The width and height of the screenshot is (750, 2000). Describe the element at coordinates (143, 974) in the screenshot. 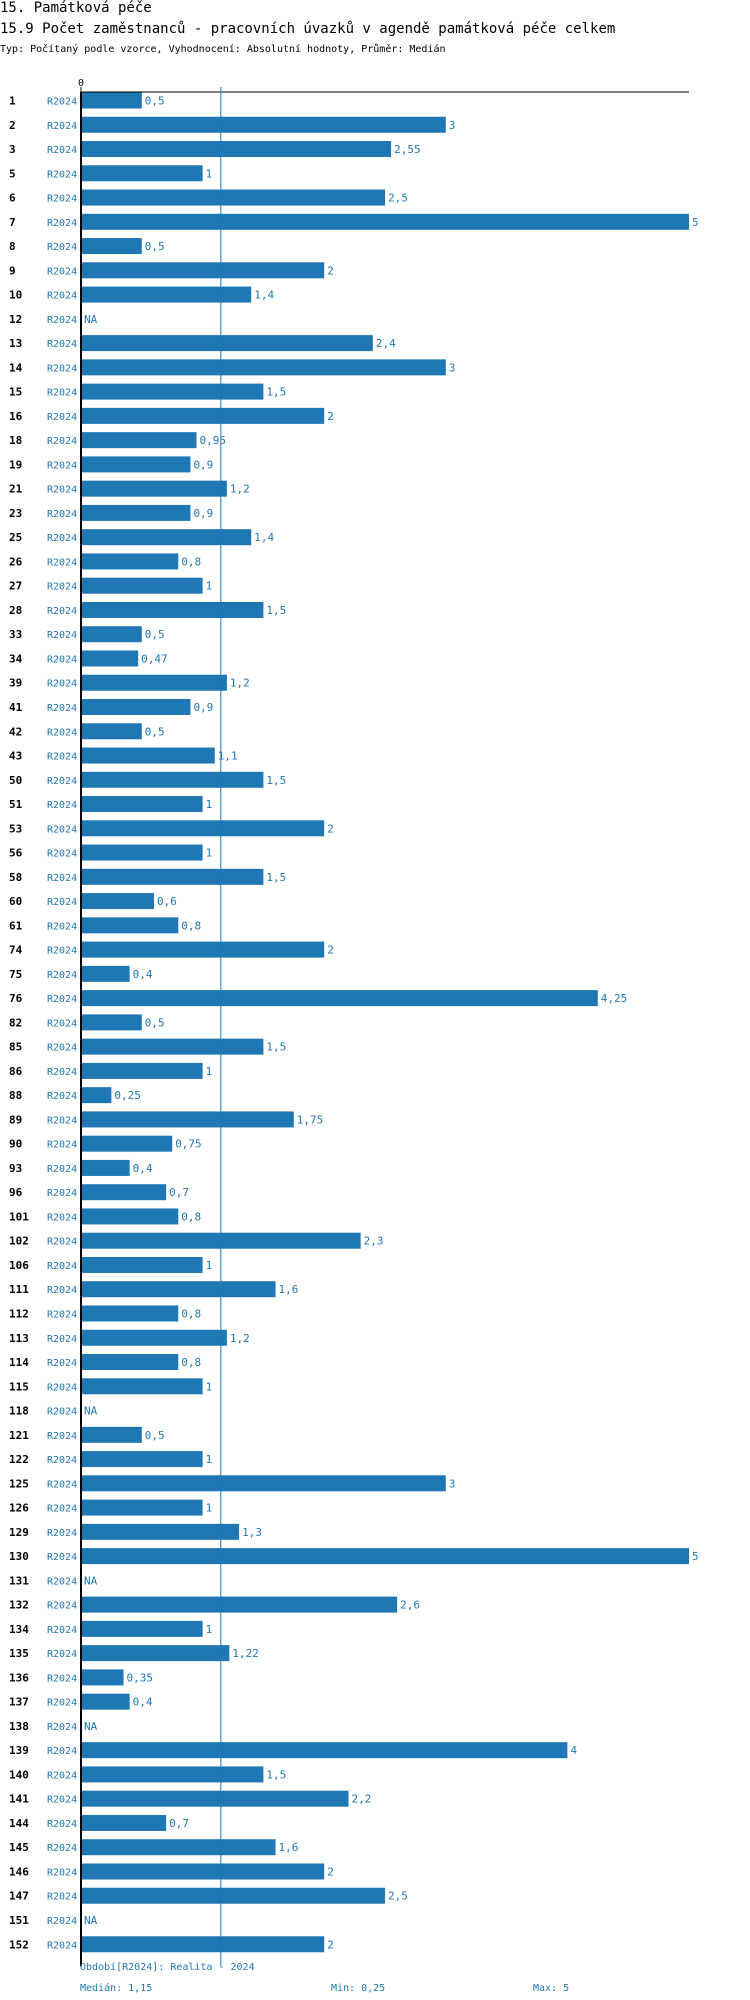

I see `value-label: 0,4` at that location.